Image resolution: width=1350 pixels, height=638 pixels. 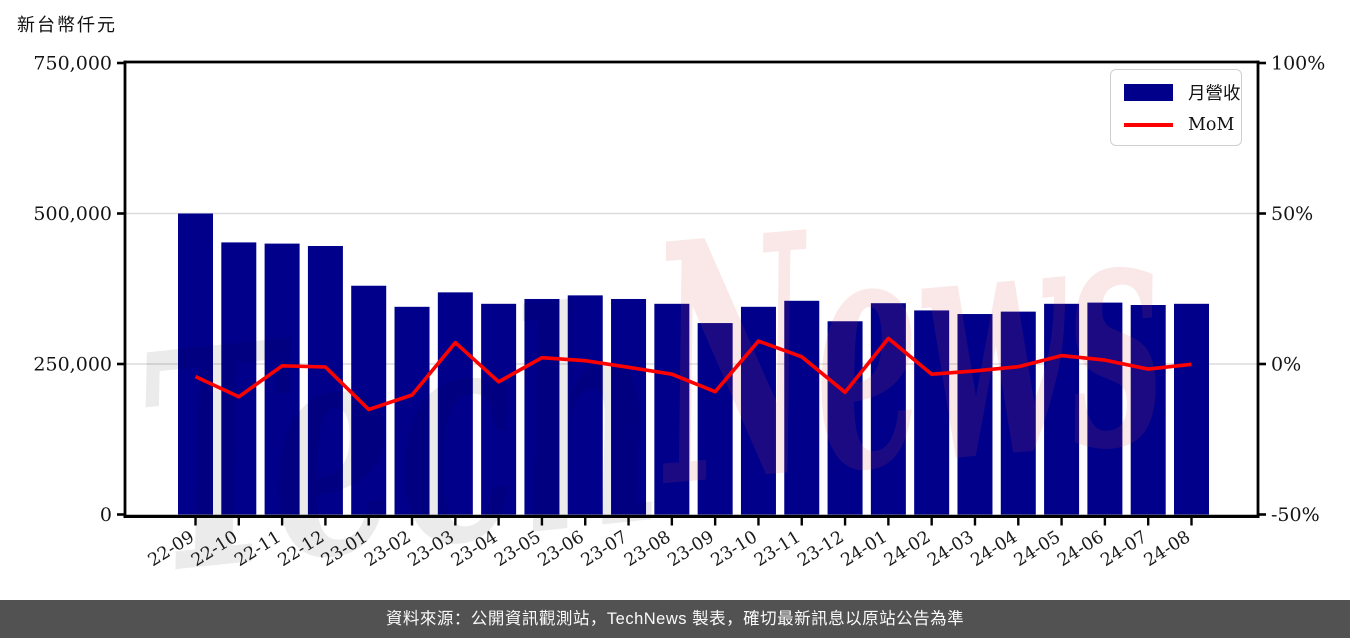 What do you see at coordinates (1148, 92) in the screenshot?
I see `revenue-swatch` at bounding box center [1148, 92].